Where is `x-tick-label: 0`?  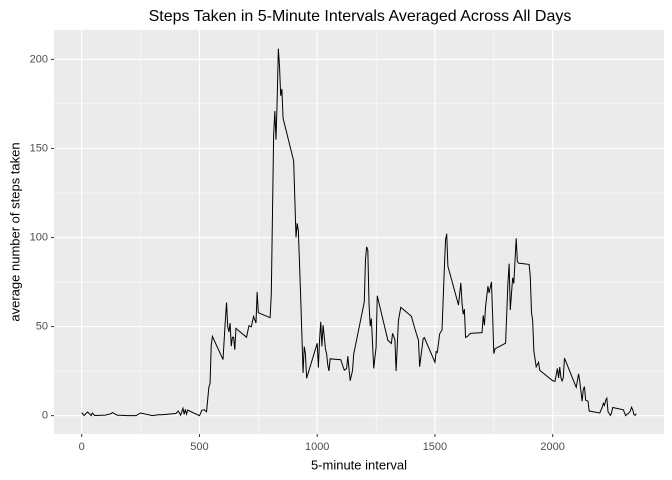
x-tick-label: 0 is located at coordinates (82, 447).